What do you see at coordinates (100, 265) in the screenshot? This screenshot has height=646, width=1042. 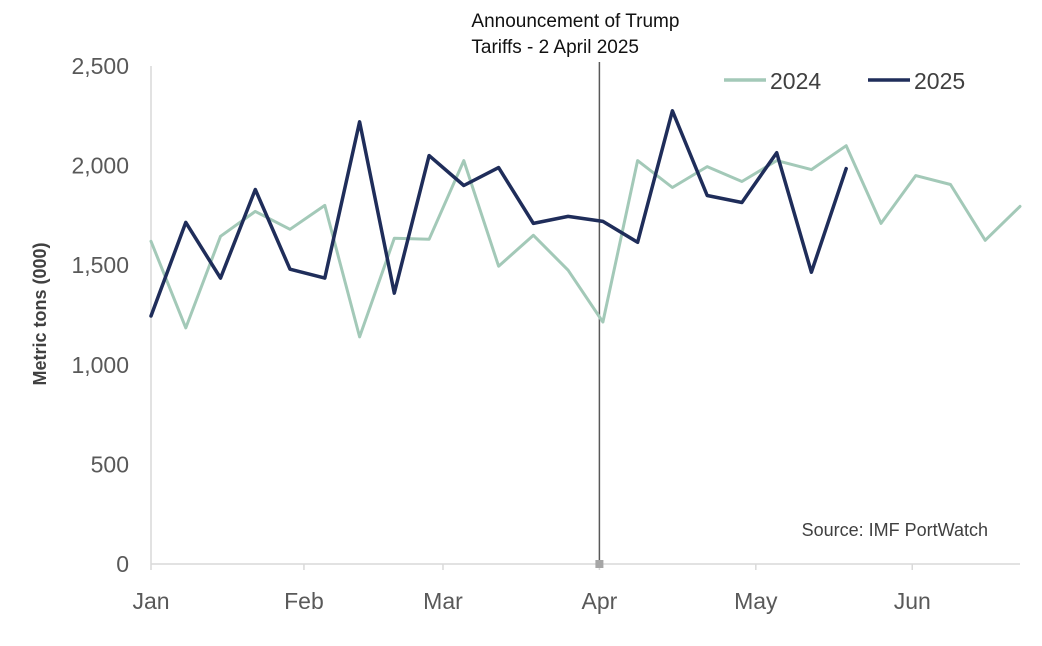 I see `y-tick-label: 1,500` at bounding box center [100, 265].